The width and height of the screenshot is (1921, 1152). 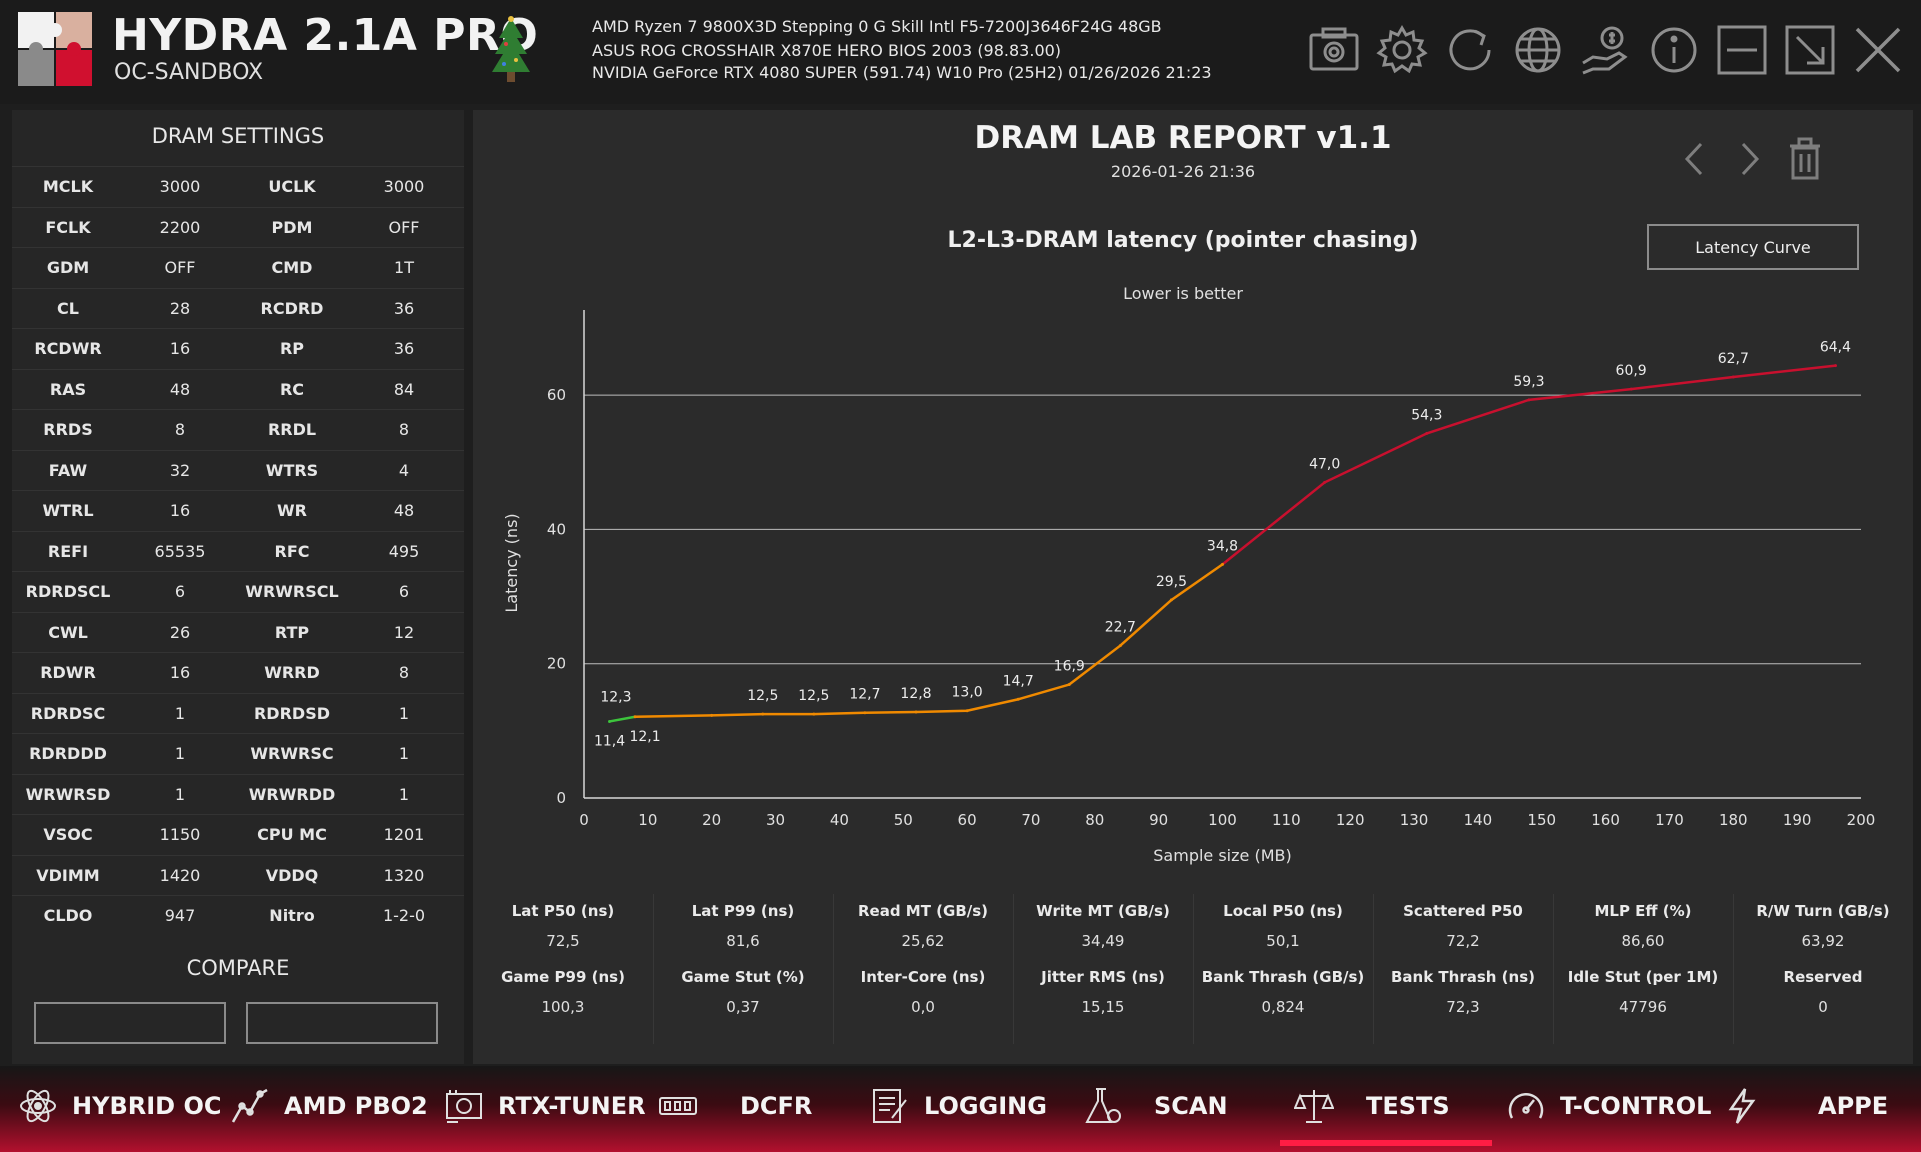 What do you see at coordinates (404, 308) in the screenshot?
I see `timing-value: 36` at bounding box center [404, 308].